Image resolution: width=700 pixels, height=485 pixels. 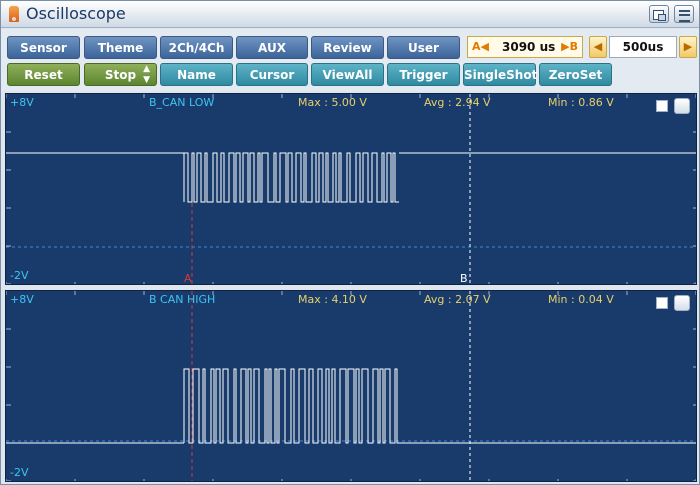 What do you see at coordinates (529, 47) in the screenshot?
I see `marker-delta-value: 3090 us` at bounding box center [529, 47].